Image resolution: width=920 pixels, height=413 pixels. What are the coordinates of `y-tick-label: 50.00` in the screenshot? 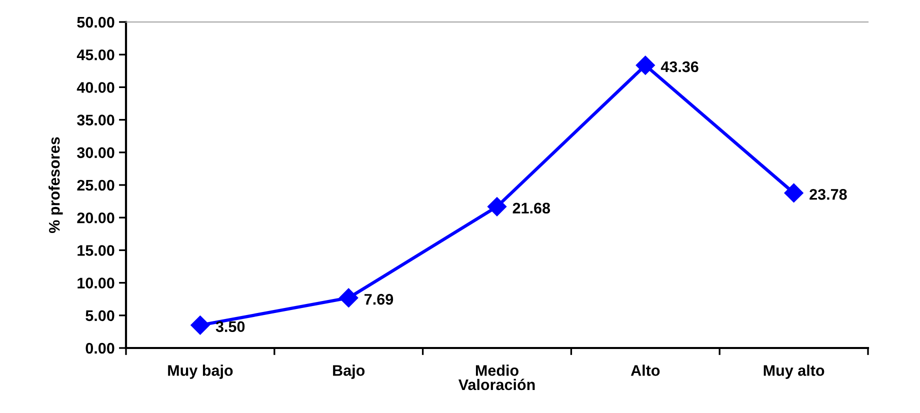 It's located at (95, 22).